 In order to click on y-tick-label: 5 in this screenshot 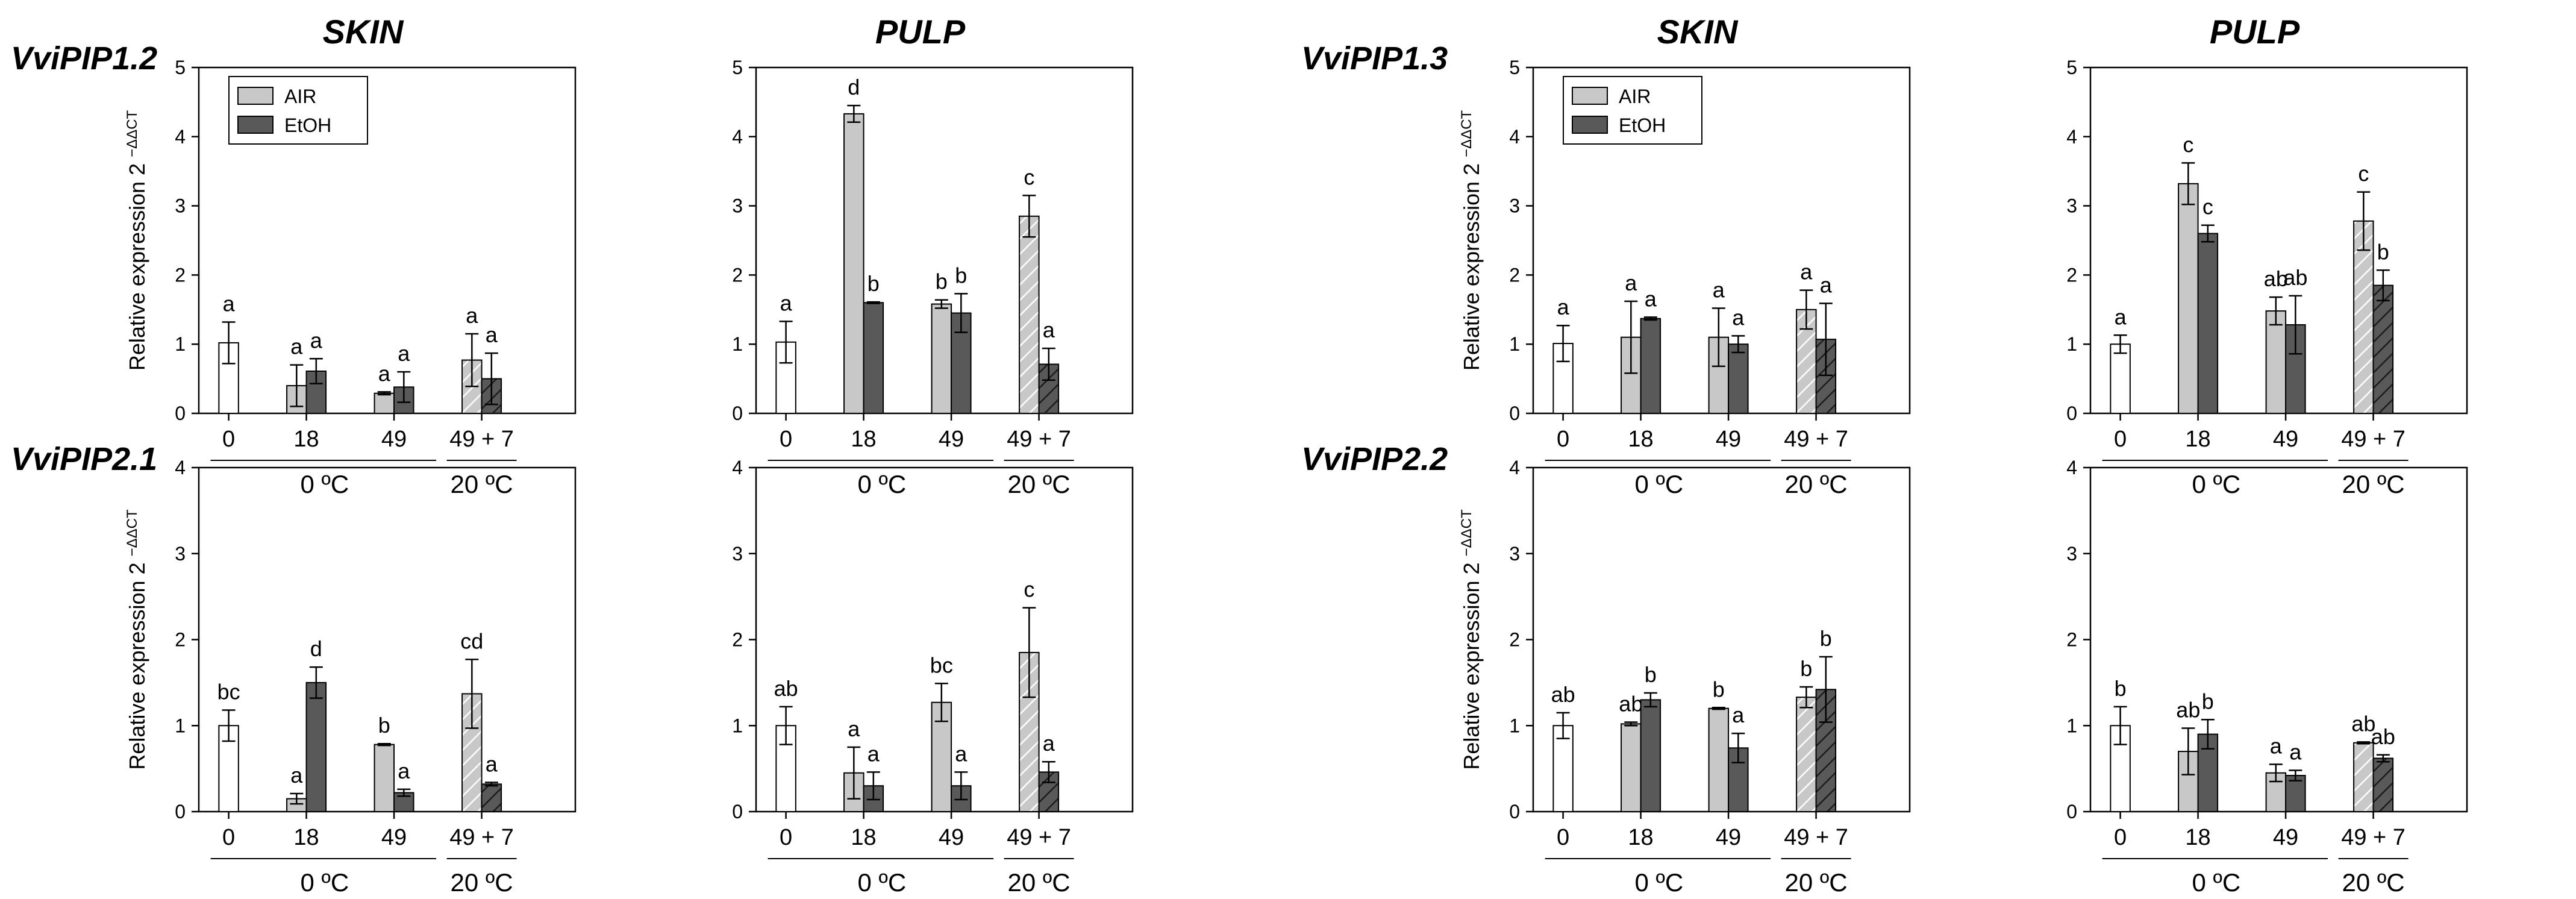, I will do `click(2071, 67)`.